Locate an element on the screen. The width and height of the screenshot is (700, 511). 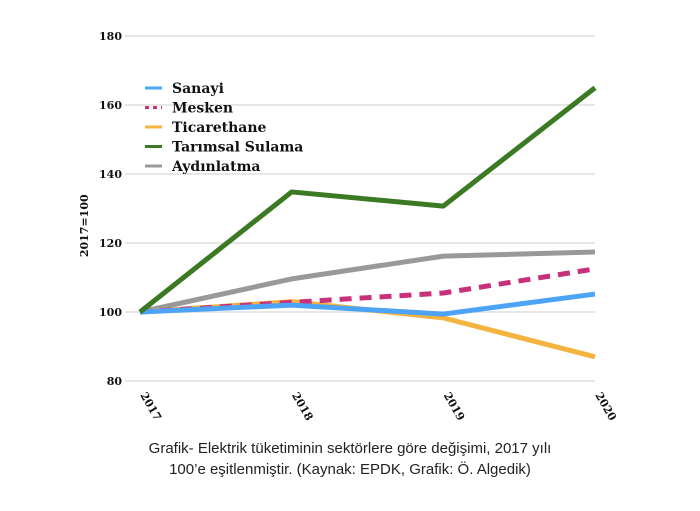
legend-label: Tarımsal Sulama is located at coordinates (237, 148).